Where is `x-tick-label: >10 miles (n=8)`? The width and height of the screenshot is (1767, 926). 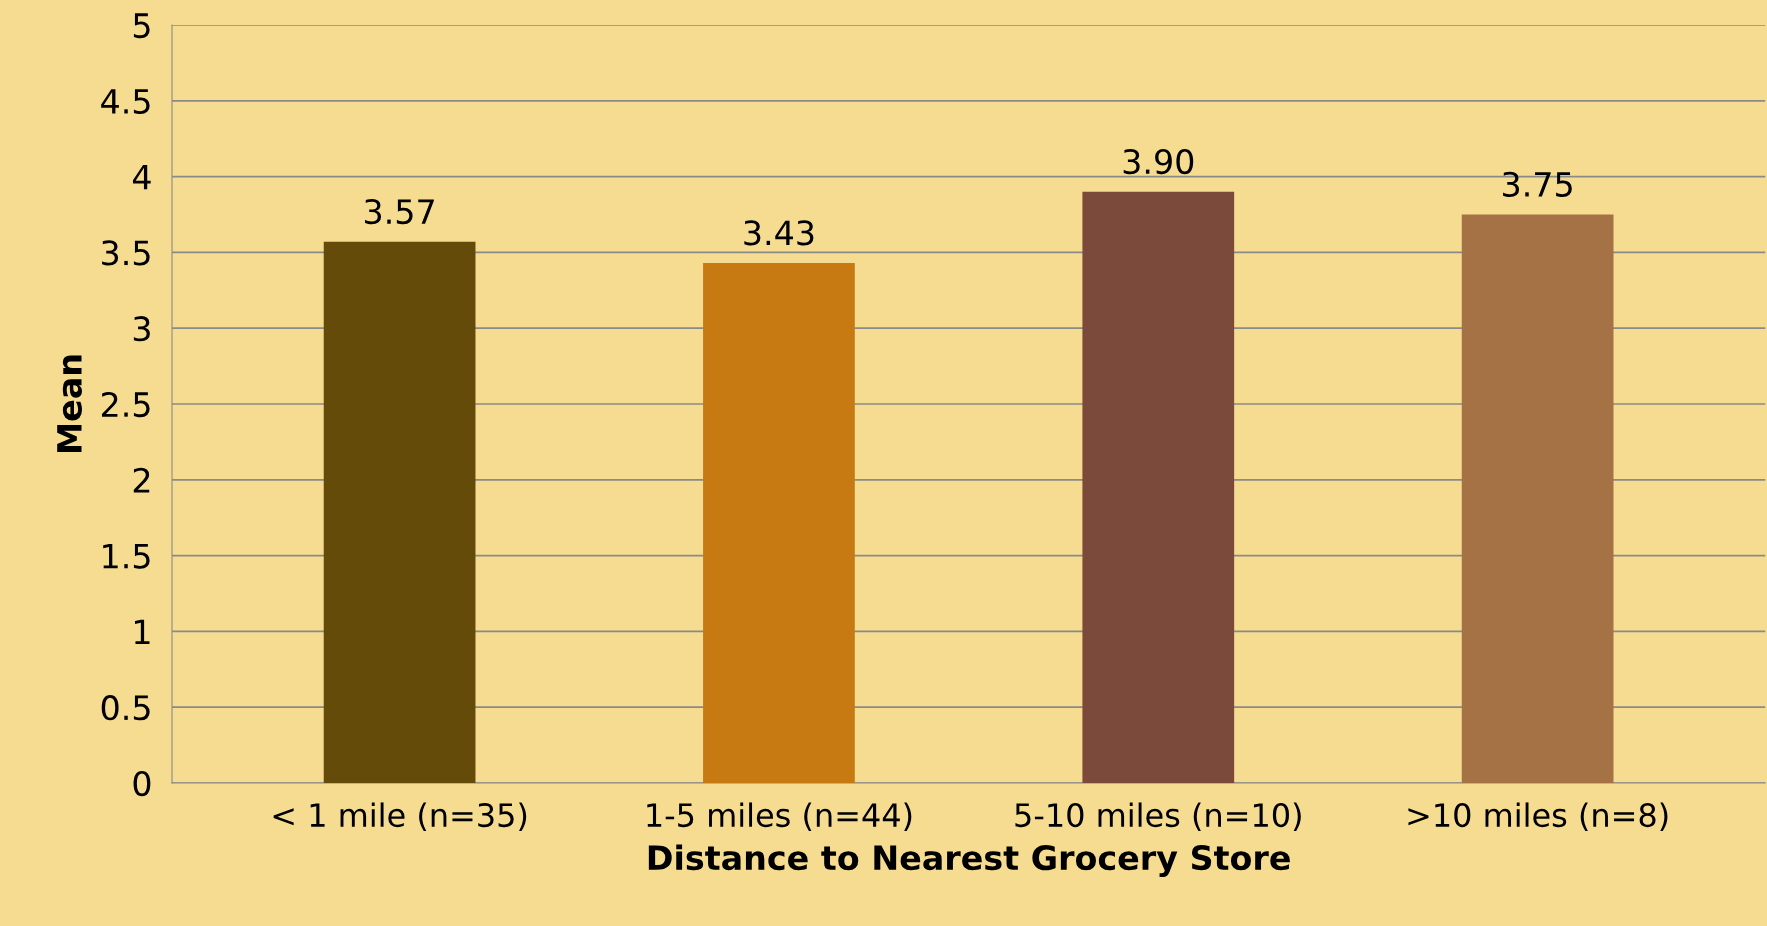 x-tick-label: >10 miles (n=8) is located at coordinates (1538, 816).